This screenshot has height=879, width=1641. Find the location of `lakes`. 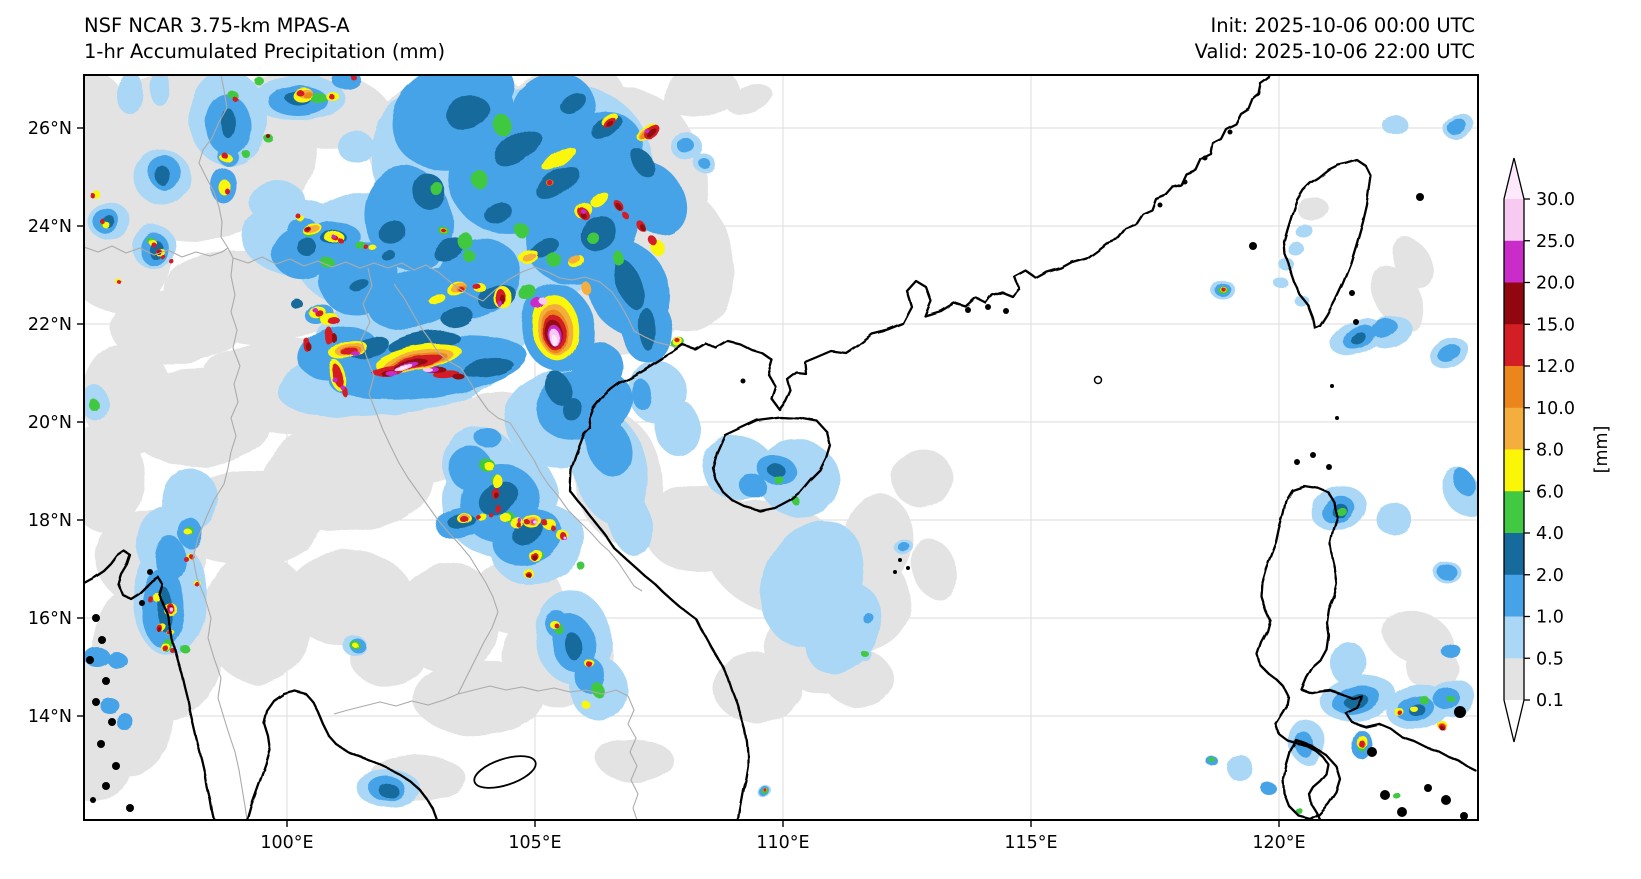

lakes is located at coordinates (505, 772).